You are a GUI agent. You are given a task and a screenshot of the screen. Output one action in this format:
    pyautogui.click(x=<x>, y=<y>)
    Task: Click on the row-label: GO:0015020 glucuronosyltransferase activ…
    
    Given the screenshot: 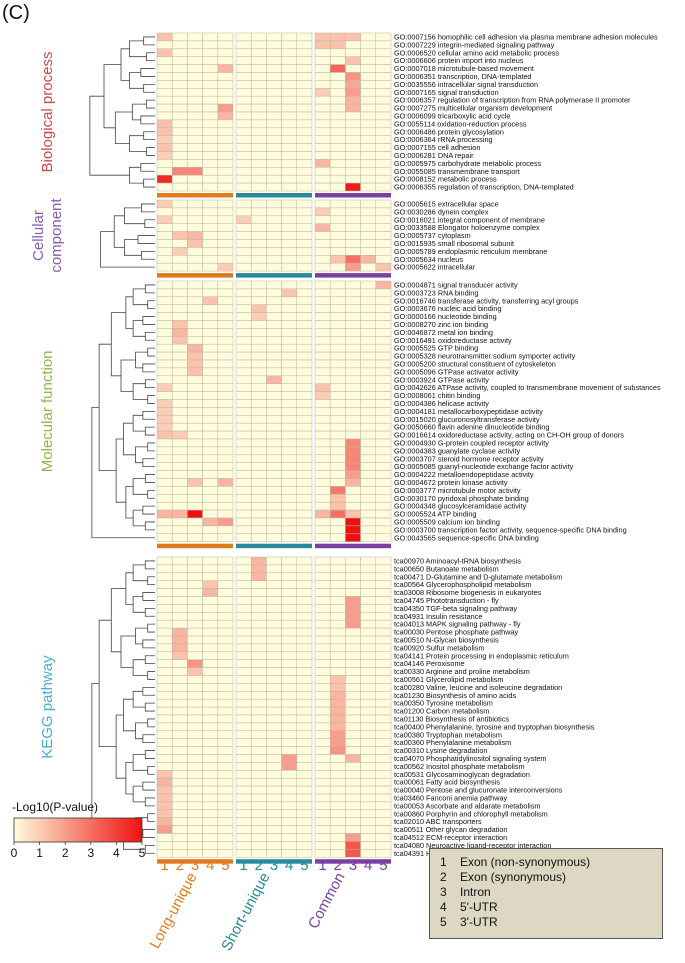 What is the action you would take?
    pyautogui.click(x=467, y=419)
    